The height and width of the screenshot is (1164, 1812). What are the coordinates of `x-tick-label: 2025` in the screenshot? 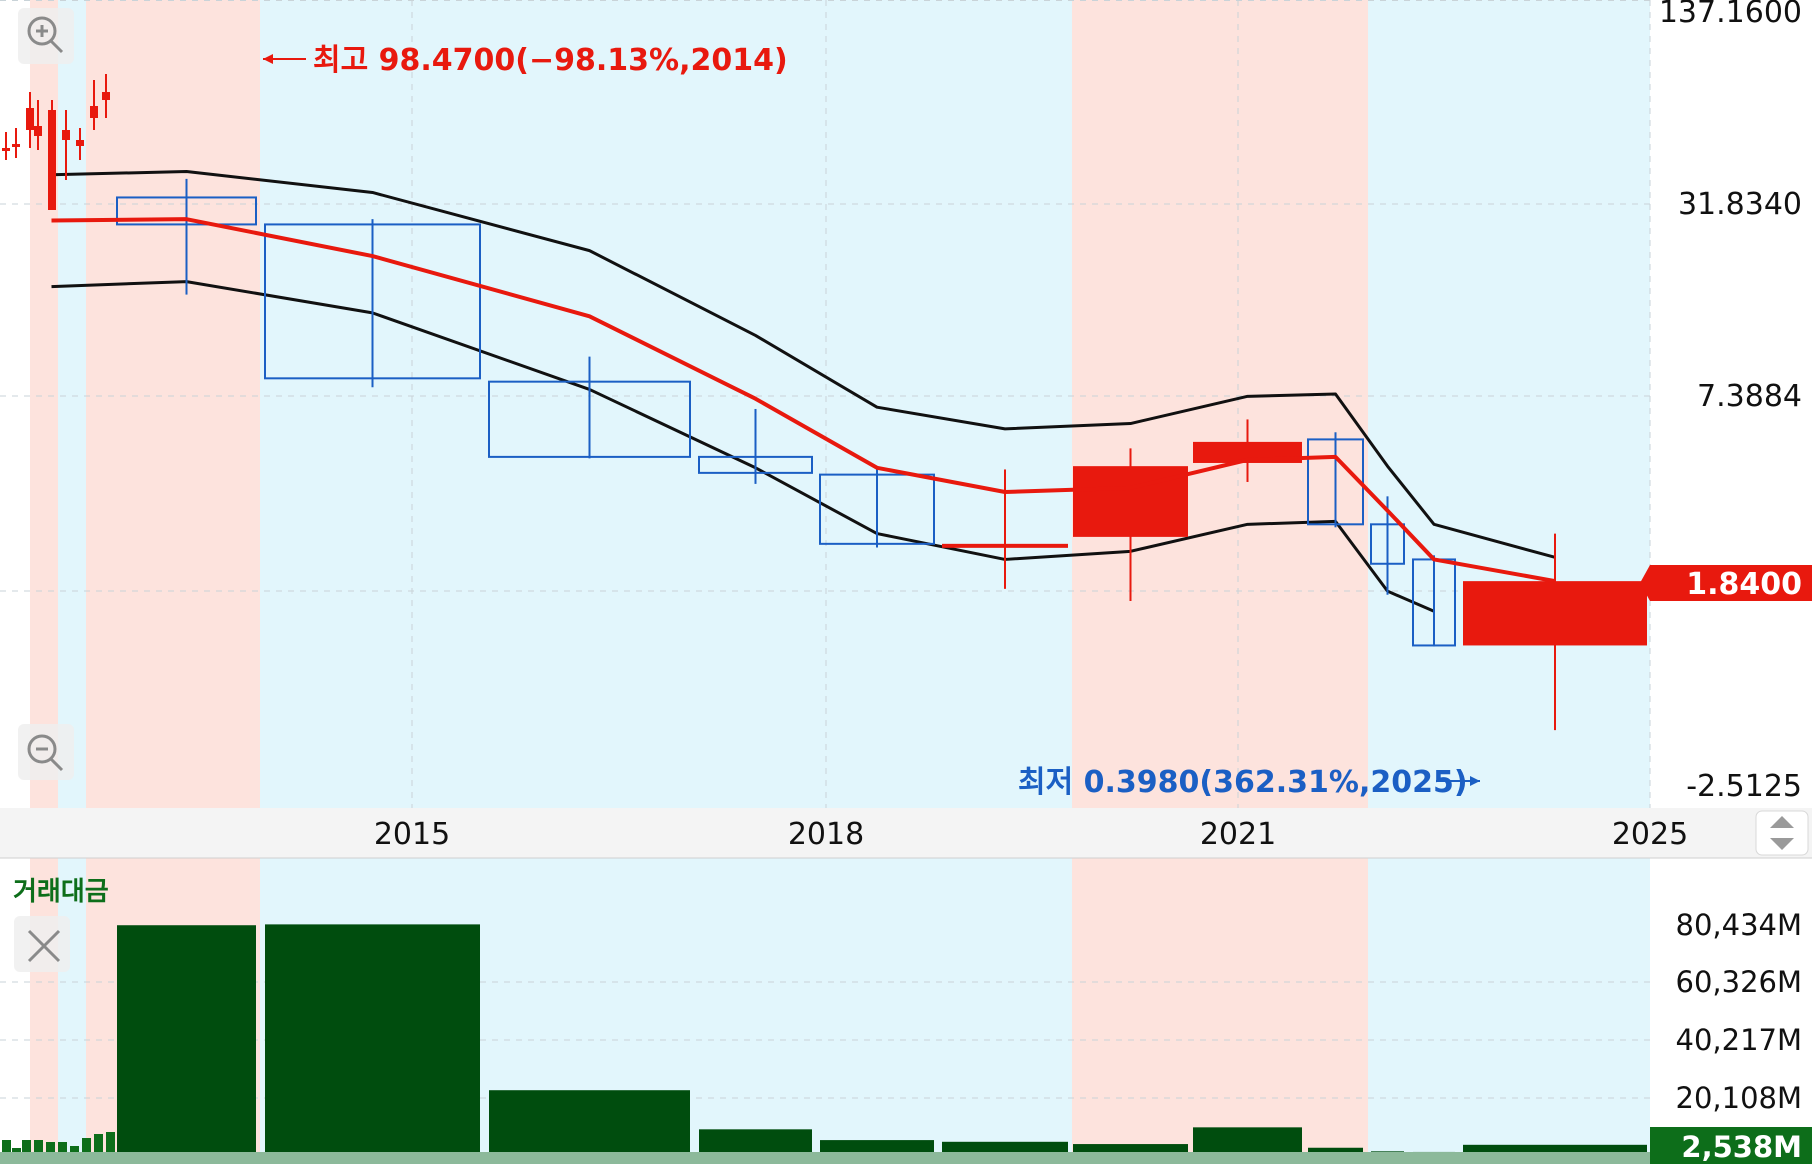 It's located at (1650, 834).